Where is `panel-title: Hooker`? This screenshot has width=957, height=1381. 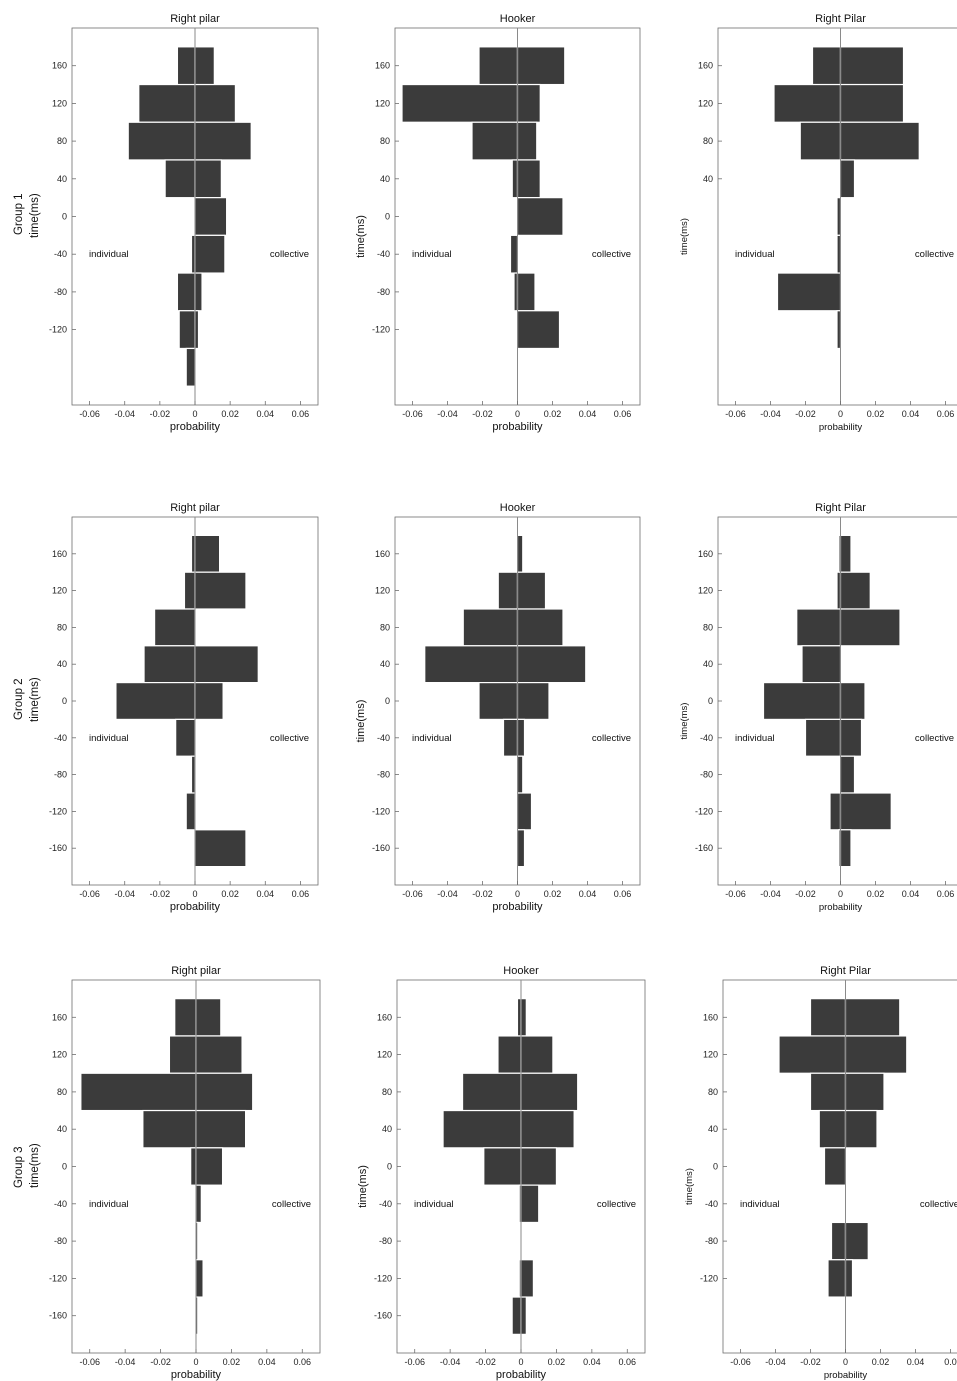 panel-title: Hooker is located at coordinates (518, 19).